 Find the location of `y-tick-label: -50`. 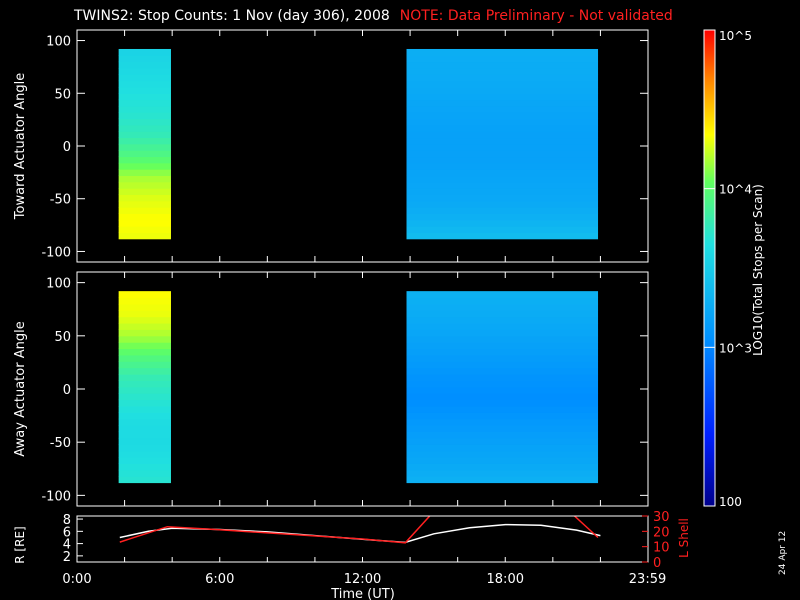

y-tick-label: -50 is located at coordinates (60, 443).